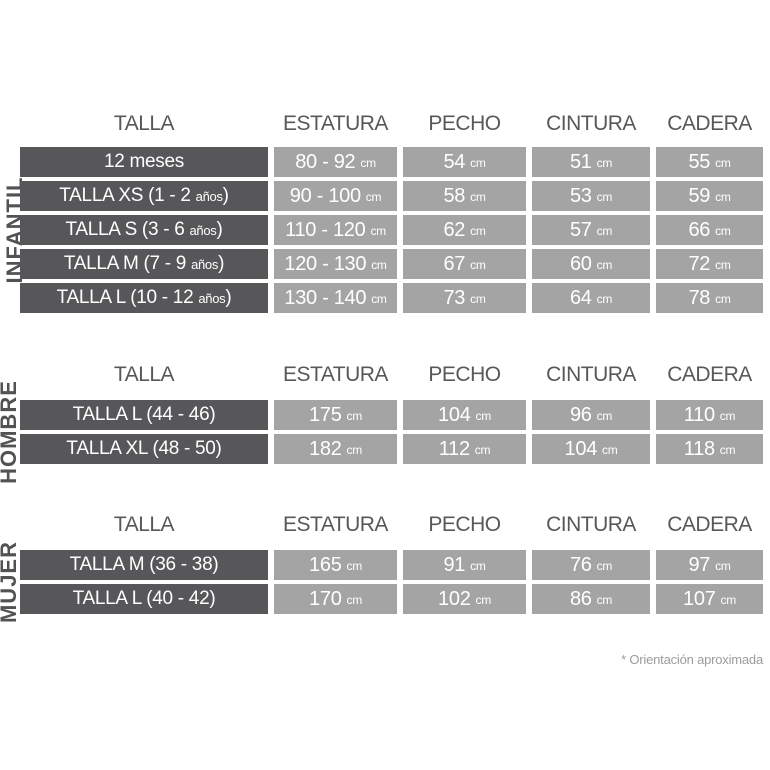 This screenshot has width=770, height=770. I want to click on measure-value: 53, so click(580, 195).